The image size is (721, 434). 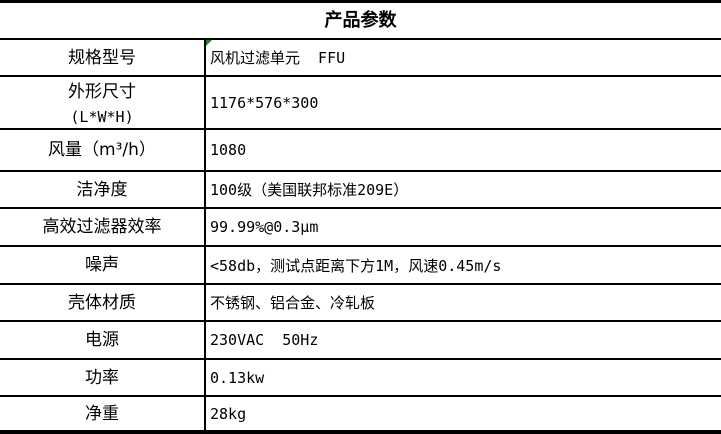 What do you see at coordinates (462, 189) in the screenshot?
I see `row-value: 100级（美国联邦标准209E）` at bounding box center [462, 189].